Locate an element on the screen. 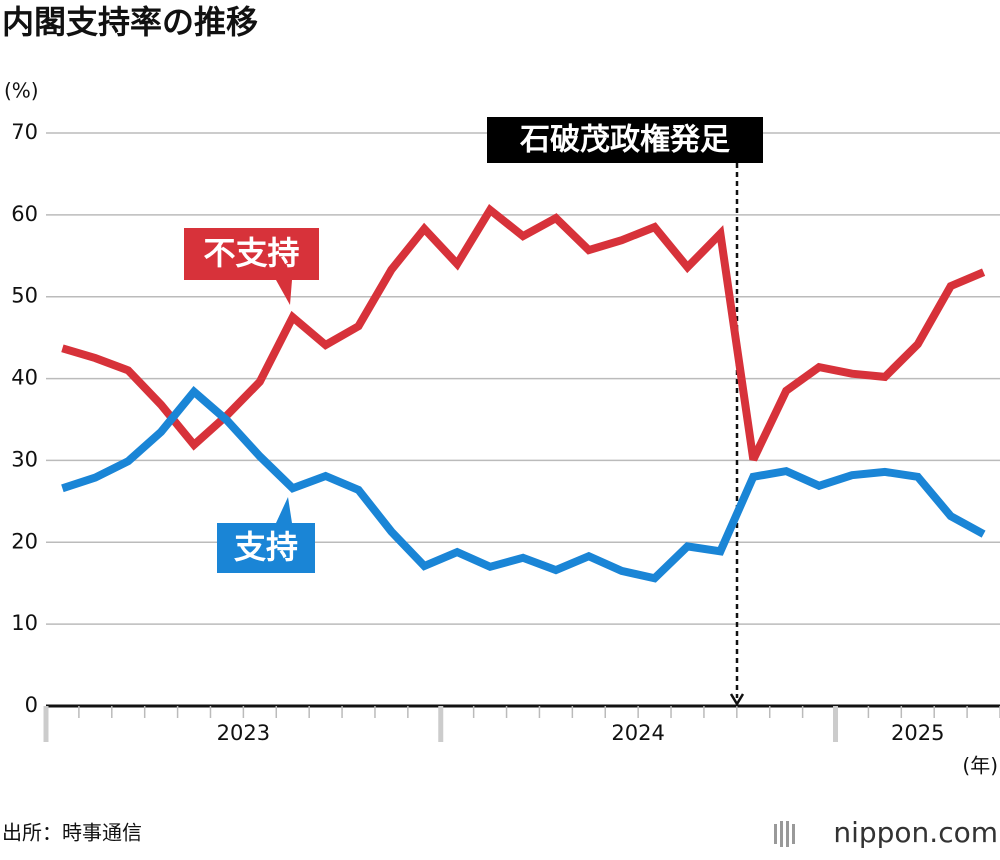  x-tick-label: 2023 is located at coordinates (243, 733).